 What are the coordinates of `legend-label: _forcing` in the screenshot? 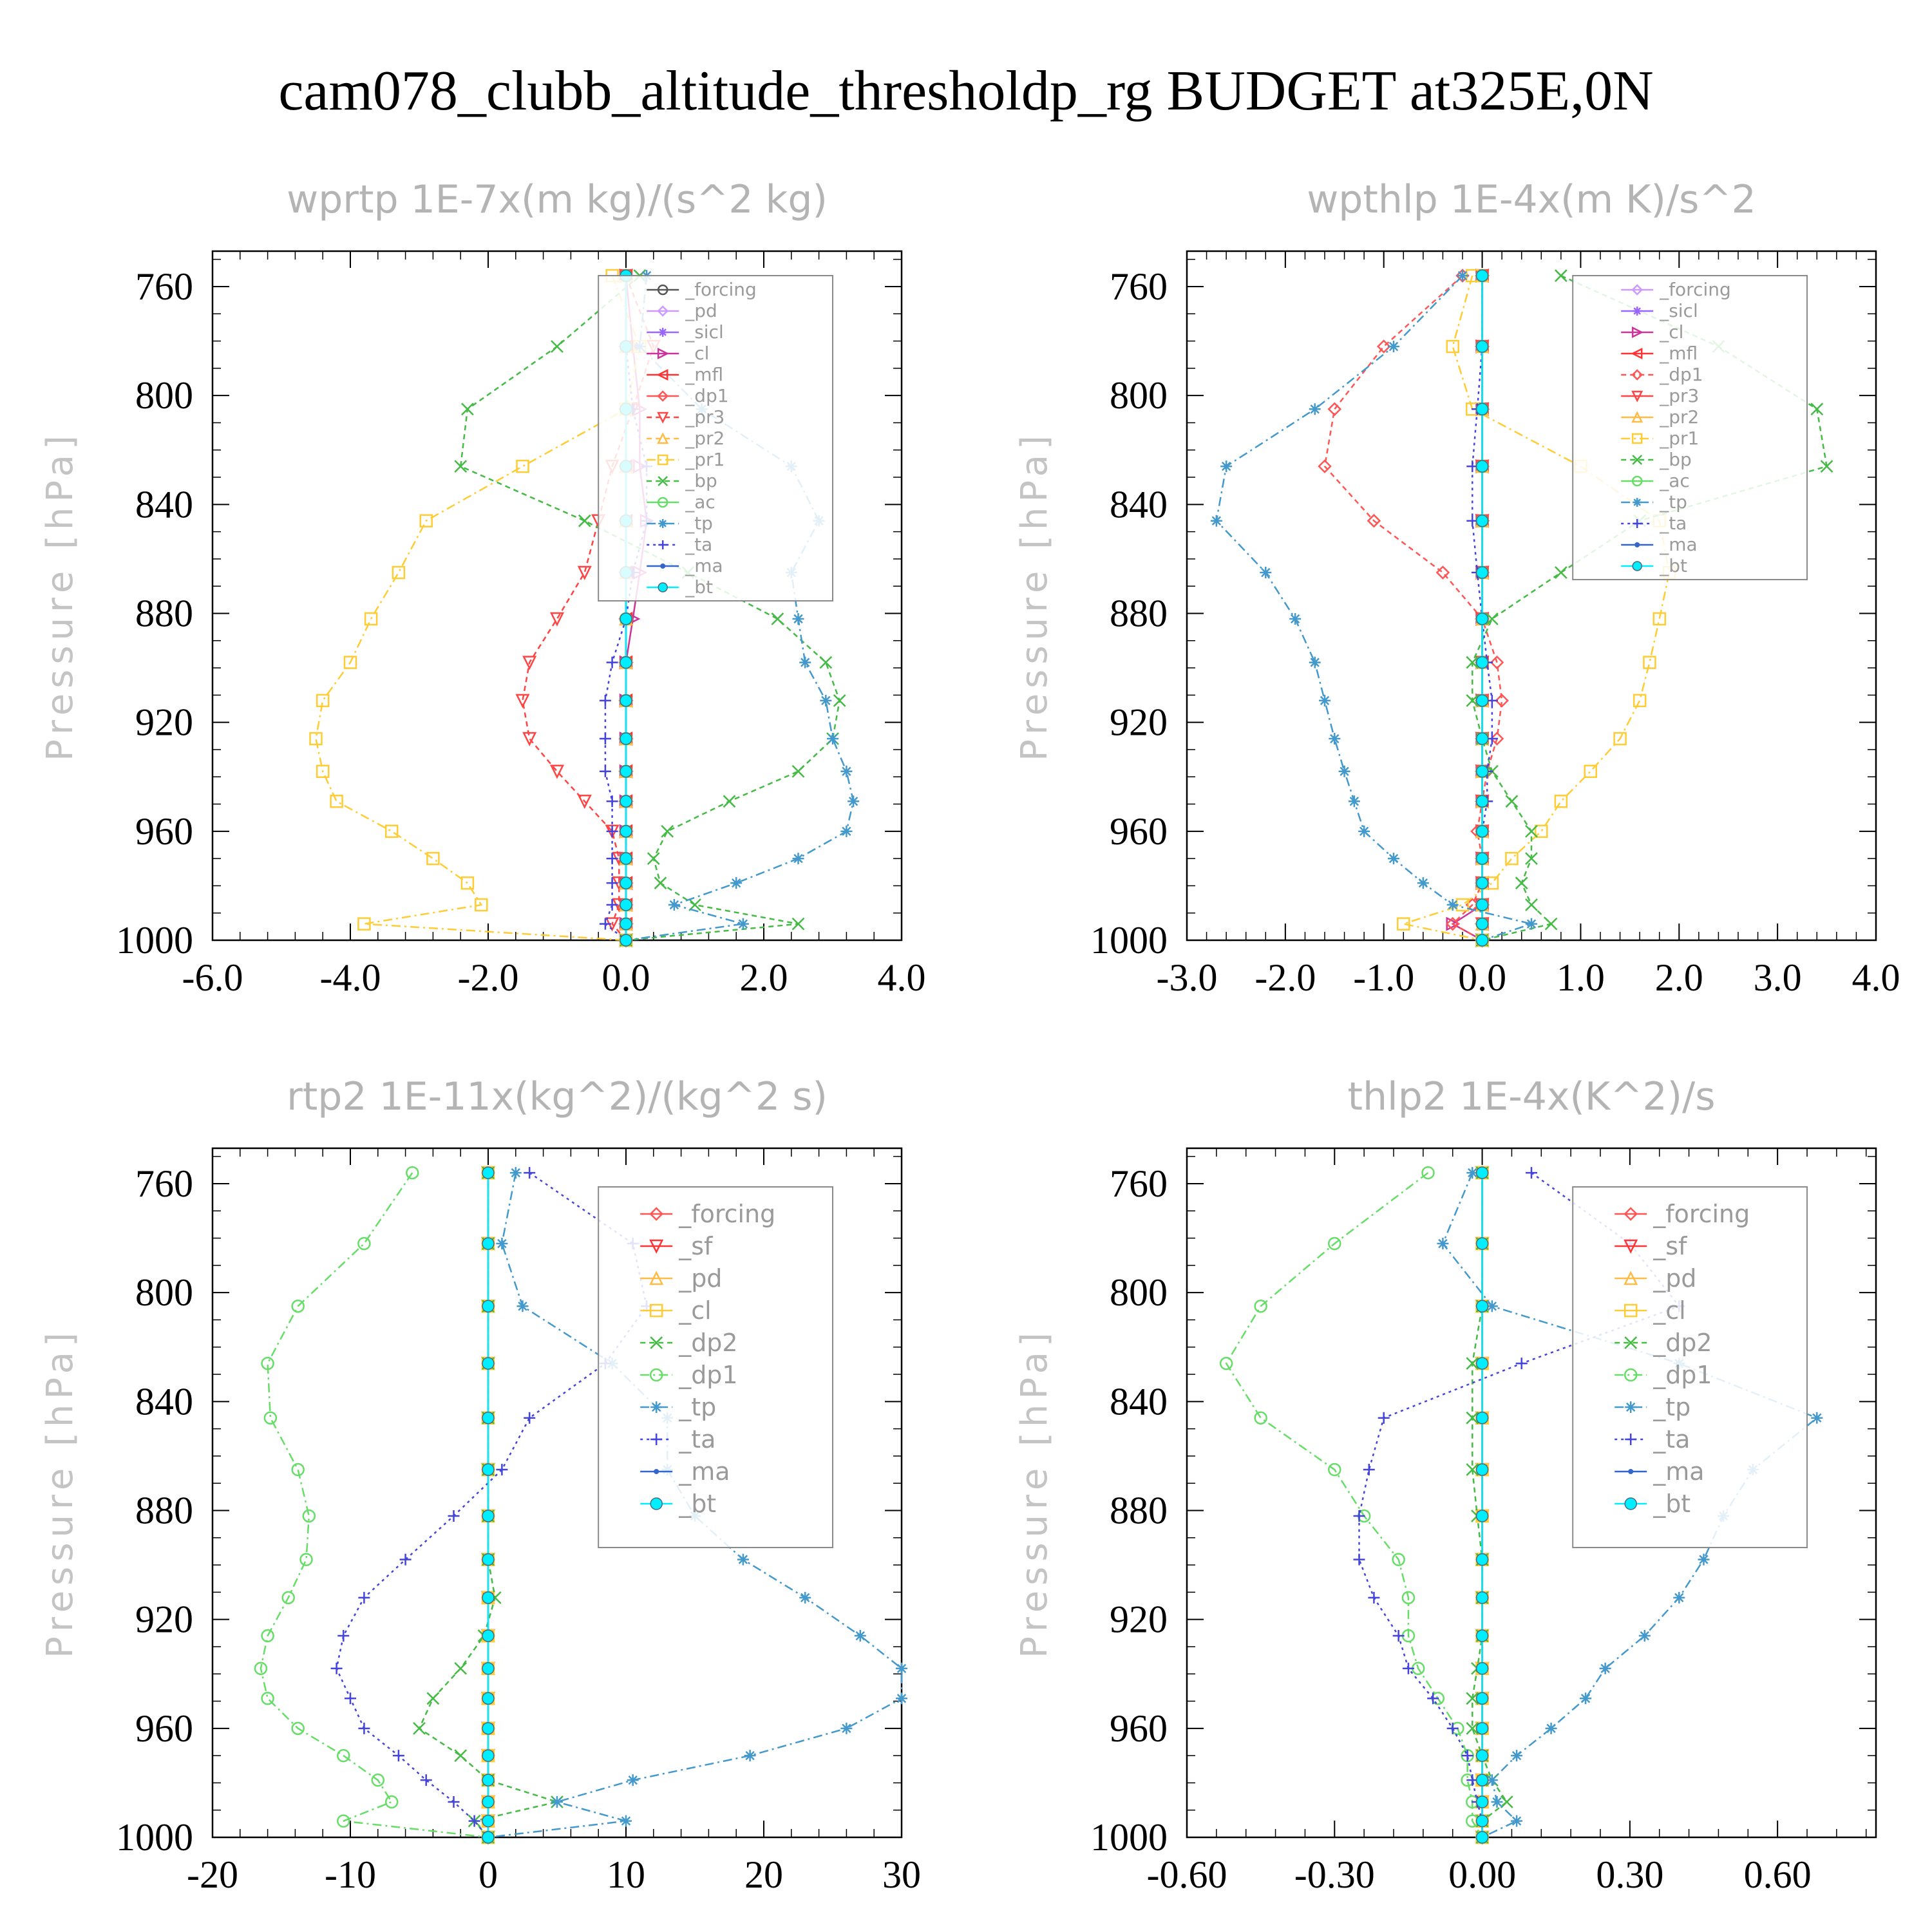 It's located at (1702, 1214).